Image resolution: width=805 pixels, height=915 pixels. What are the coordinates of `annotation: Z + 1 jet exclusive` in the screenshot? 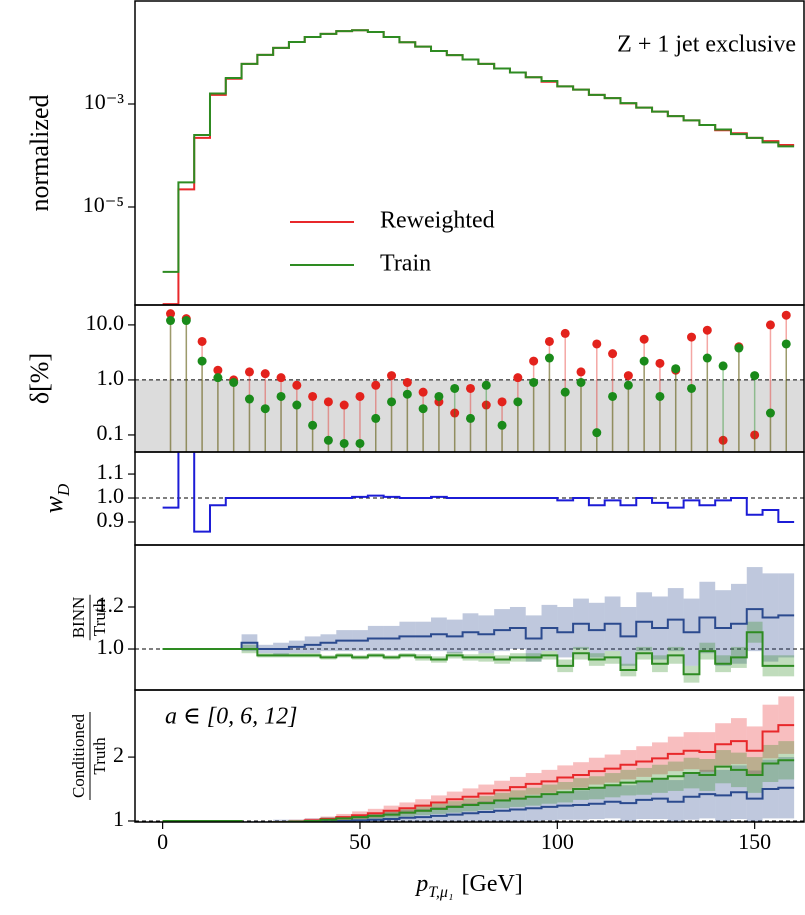 It's located at (706, 45).